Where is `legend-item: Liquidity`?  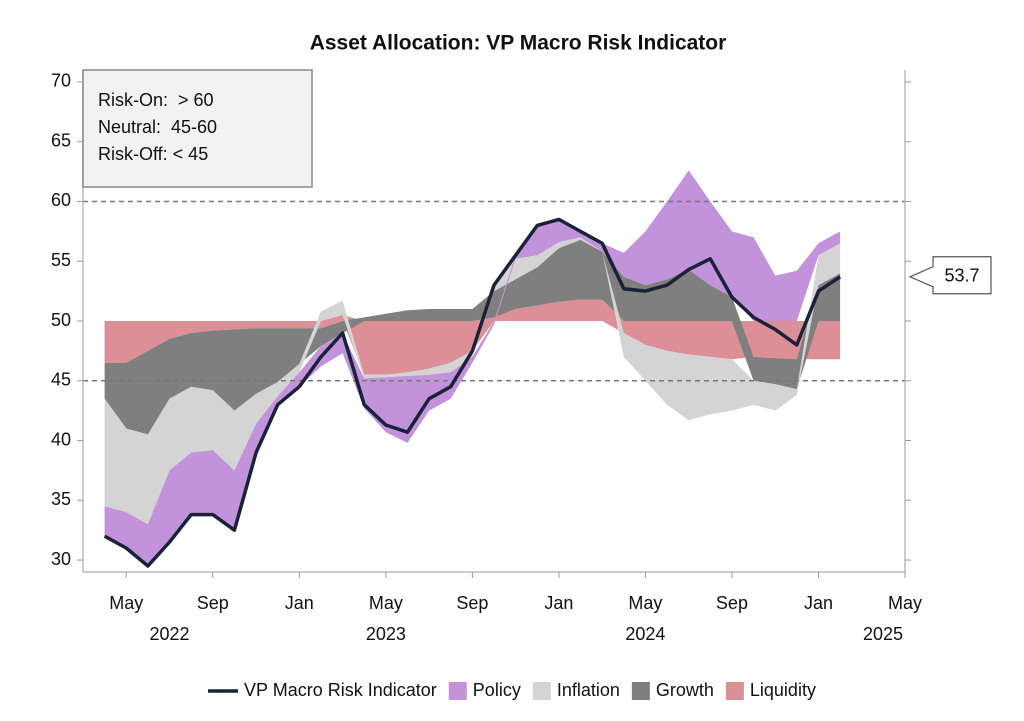 legend-item: Liquidity is located at coordinates (770, 690).